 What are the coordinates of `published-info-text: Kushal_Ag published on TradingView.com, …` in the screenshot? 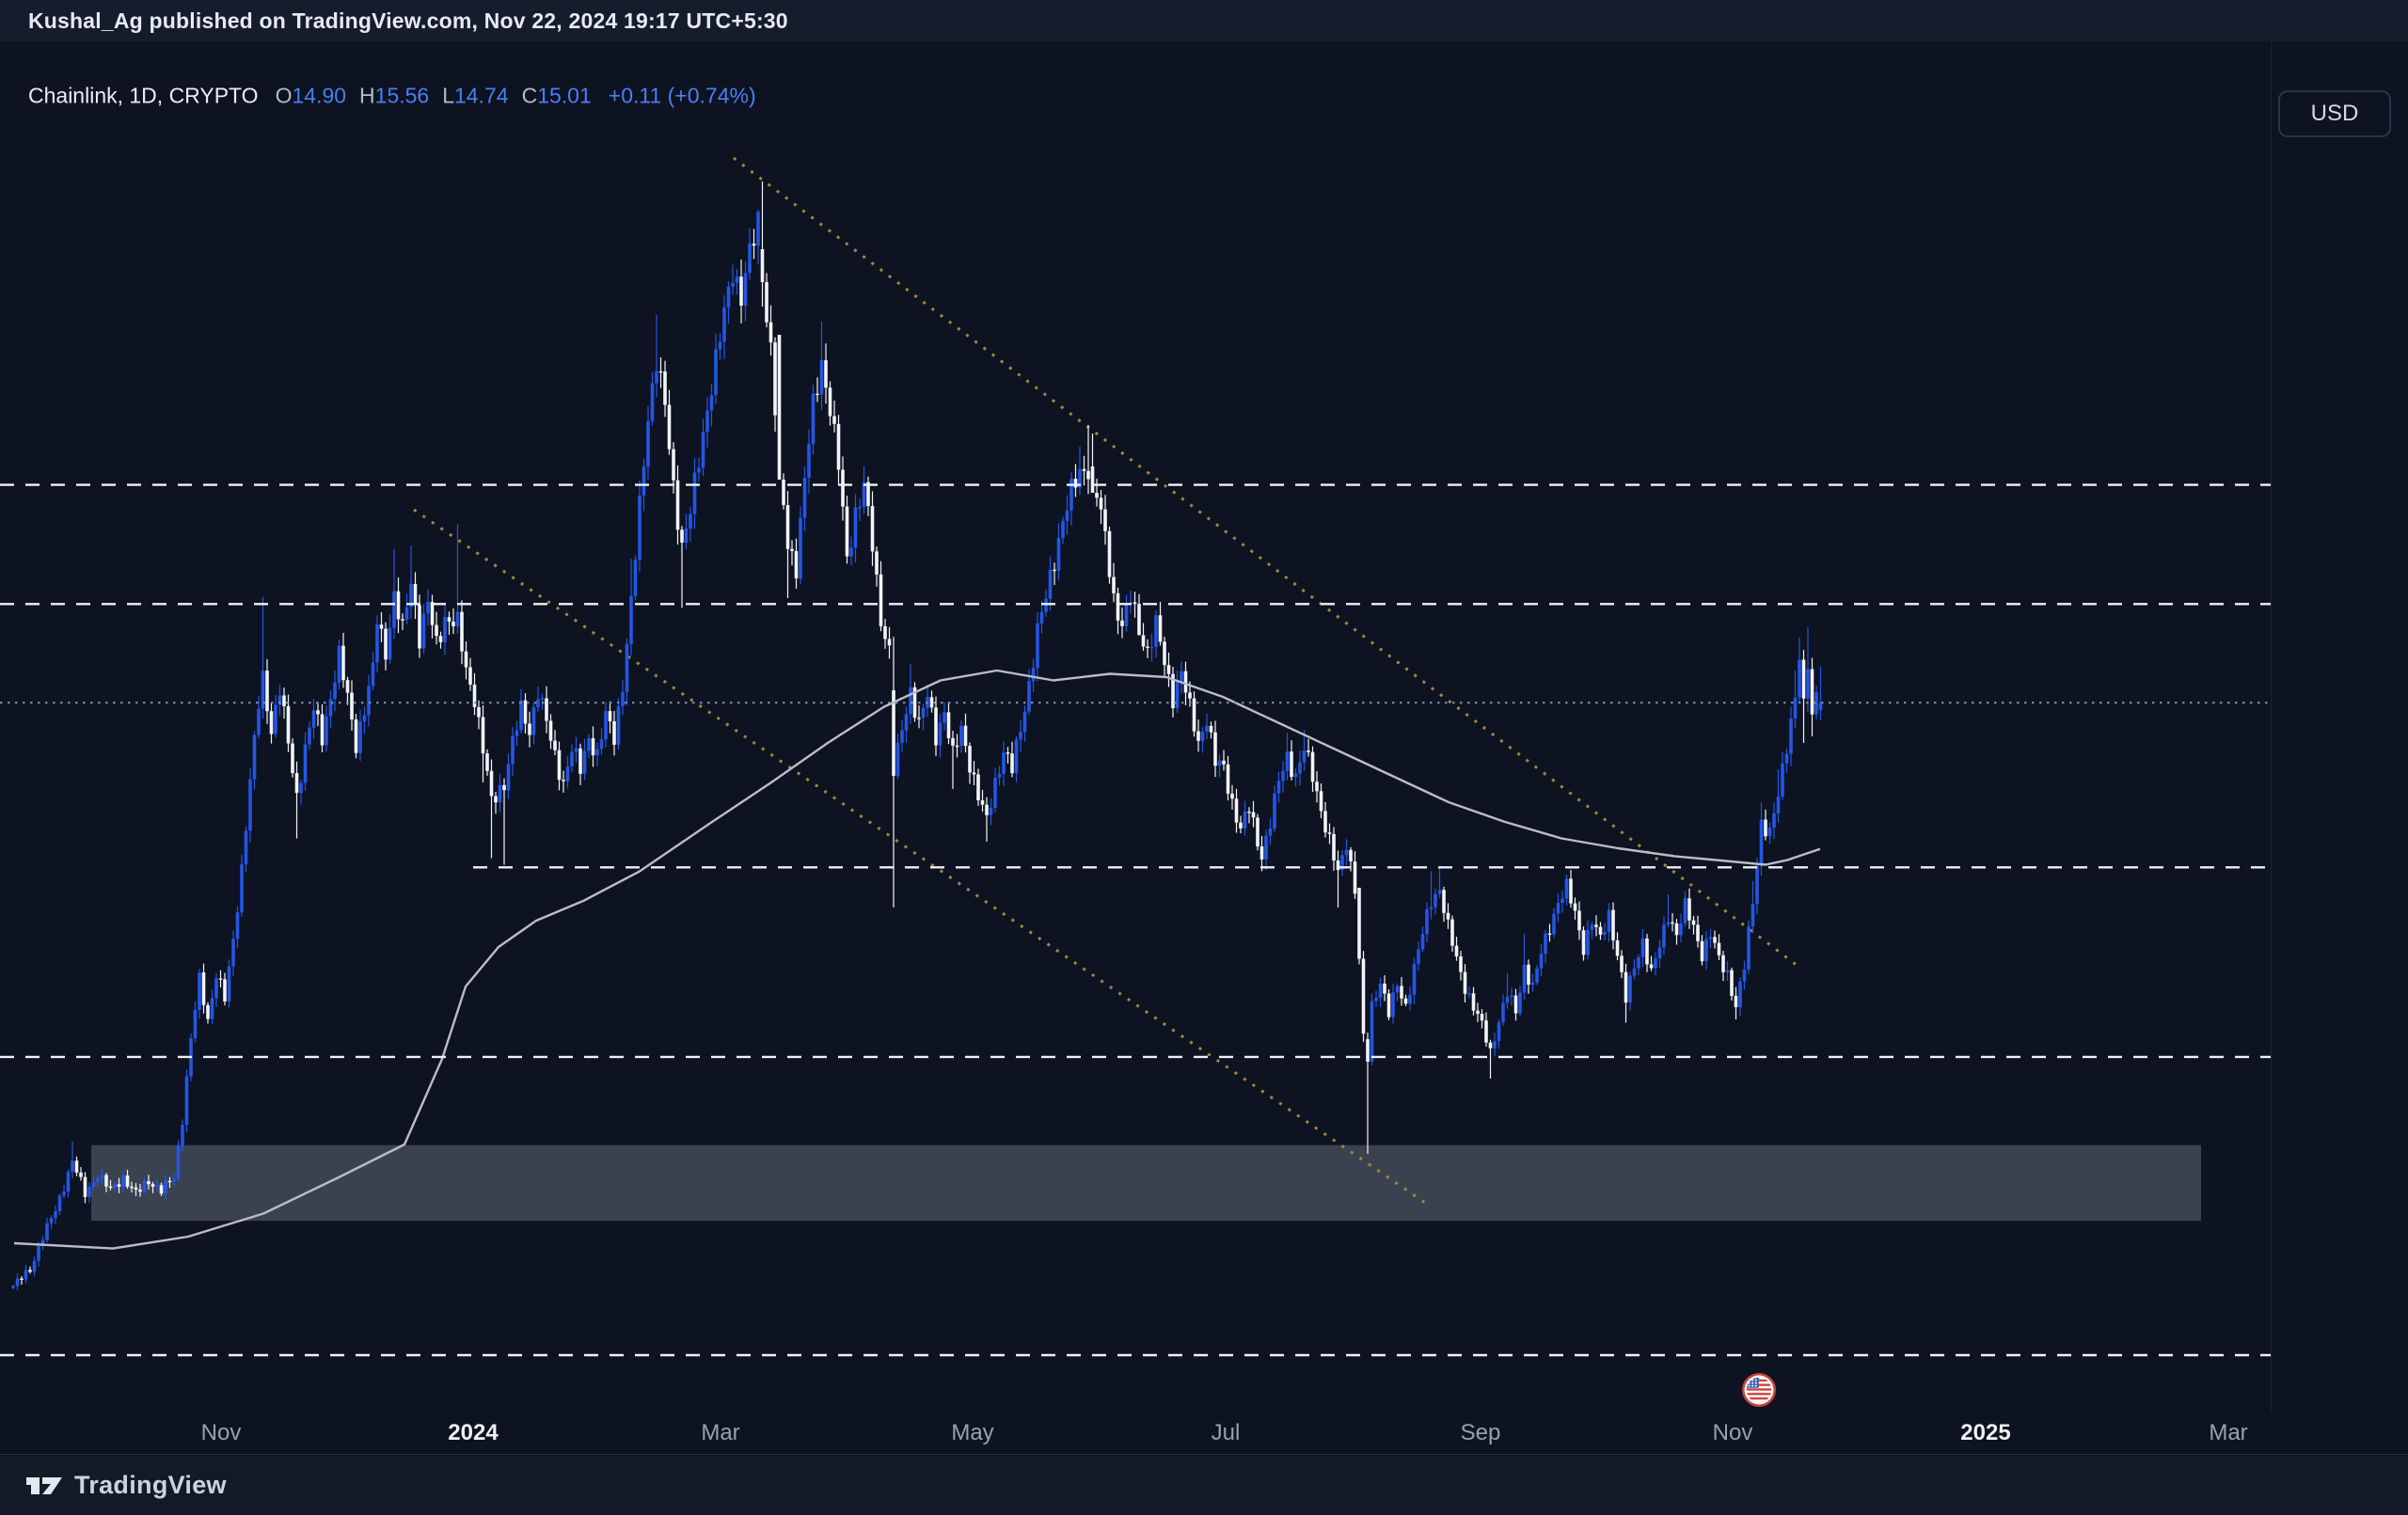 It's located at (408, 20).